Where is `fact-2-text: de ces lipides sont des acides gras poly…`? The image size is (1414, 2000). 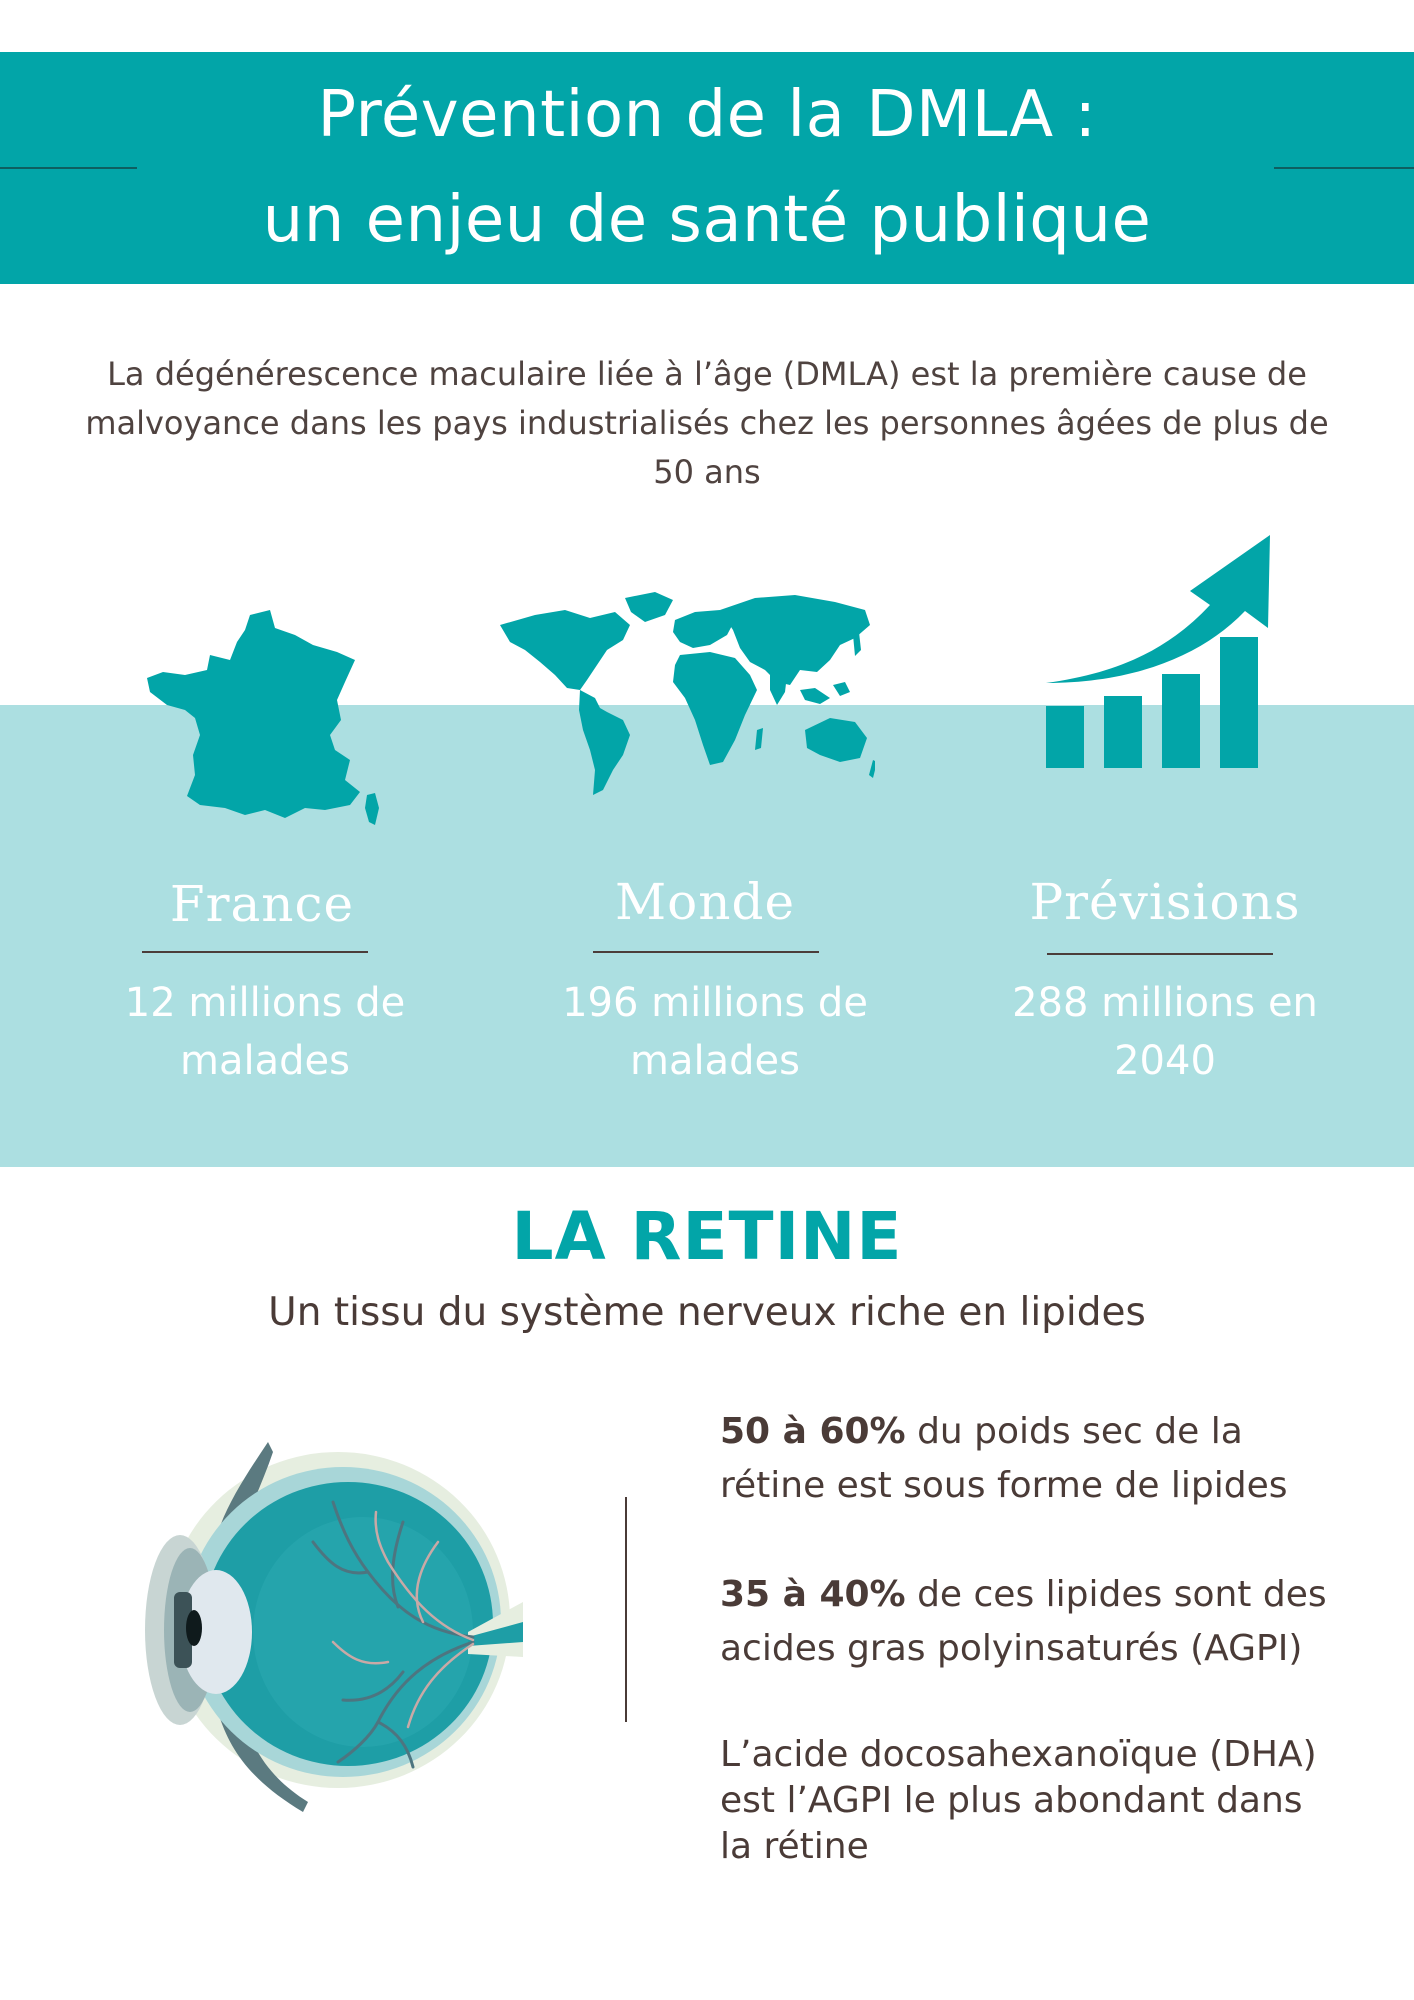
fact-2-text: de ces lipides sont des acides gras poly… is located at coordinates (1023, 1621).